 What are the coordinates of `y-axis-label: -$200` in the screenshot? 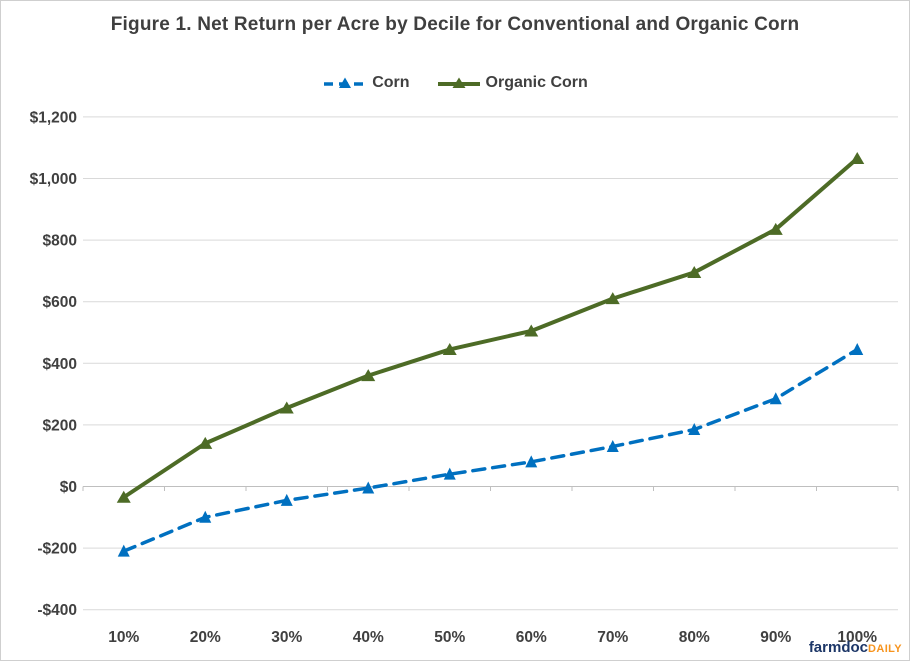 It's located at (57, 549).